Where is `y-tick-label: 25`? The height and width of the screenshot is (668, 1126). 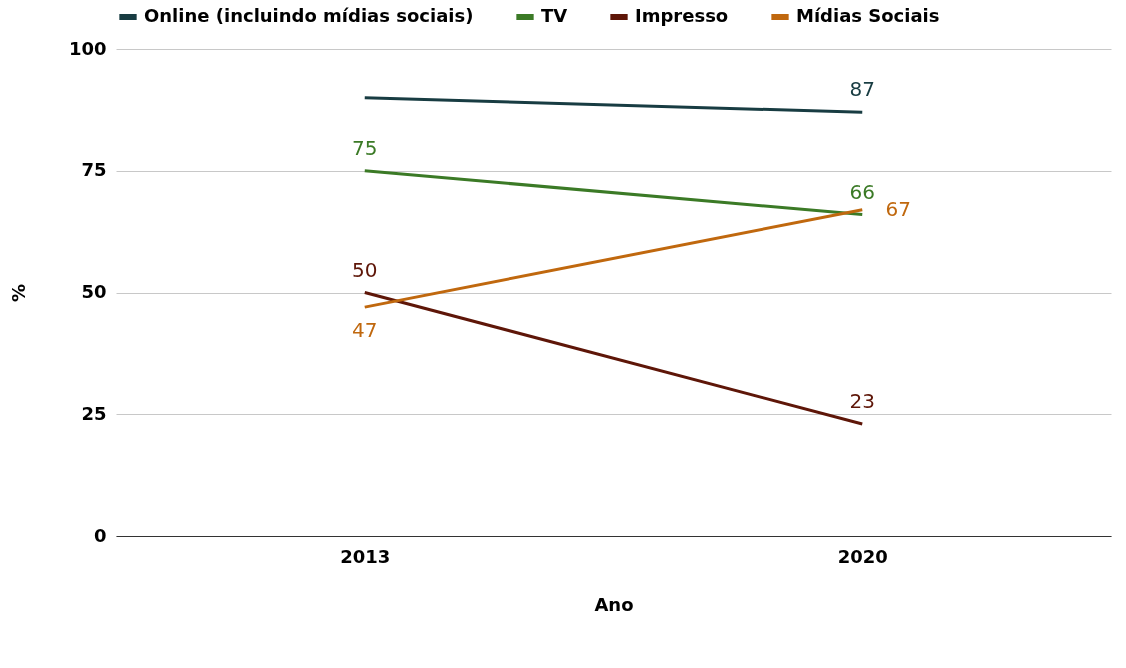 y-tick-label: 25 is located at coordinates (94, 413).